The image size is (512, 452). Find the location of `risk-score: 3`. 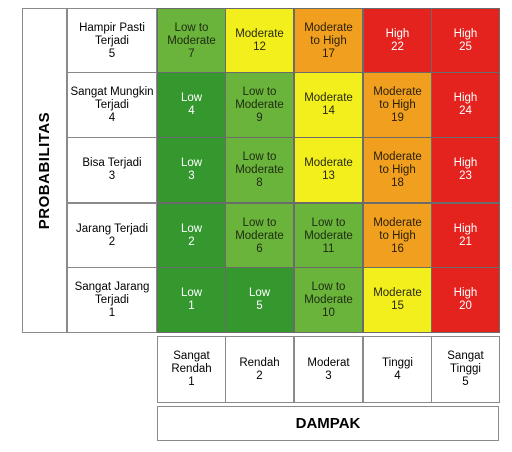

risk-score: 3 is located at coordinates (191, 176).